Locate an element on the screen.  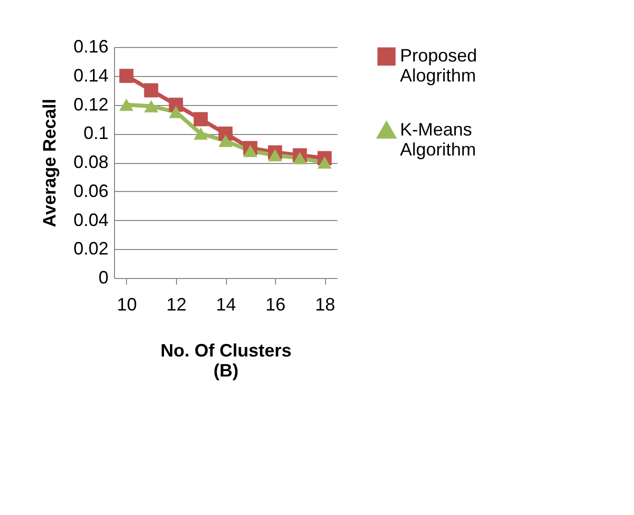
x-tick-label: 18 is located at coordinates (325, 304).